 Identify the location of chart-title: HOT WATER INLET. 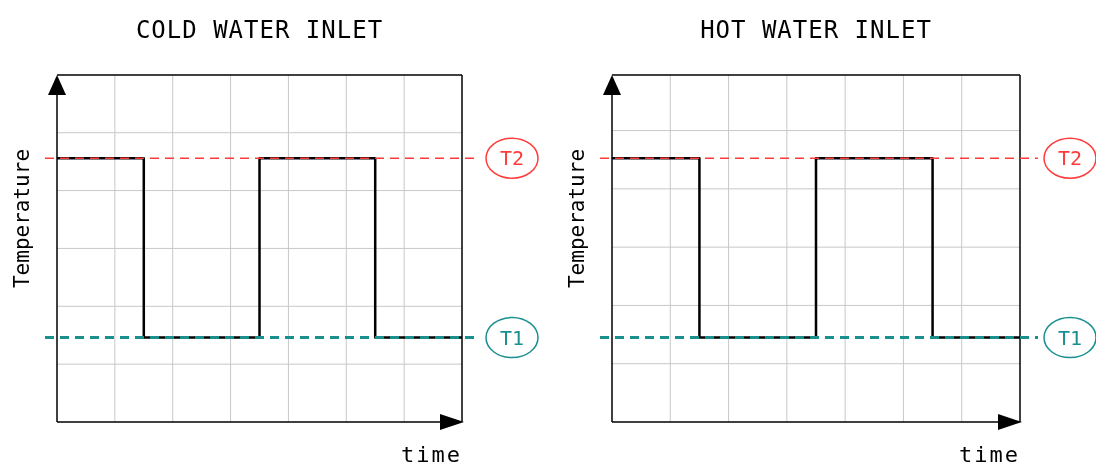
(816, 30).